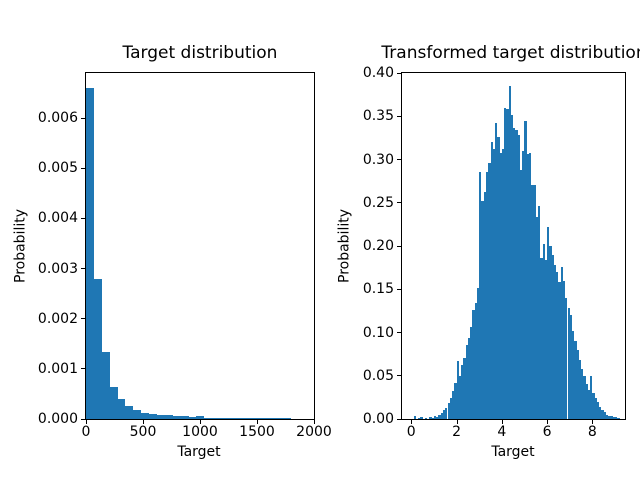 The height and width of the screenshot is (480, 640). I want to click on y-tick-label: 0.10, so click(378, 332).